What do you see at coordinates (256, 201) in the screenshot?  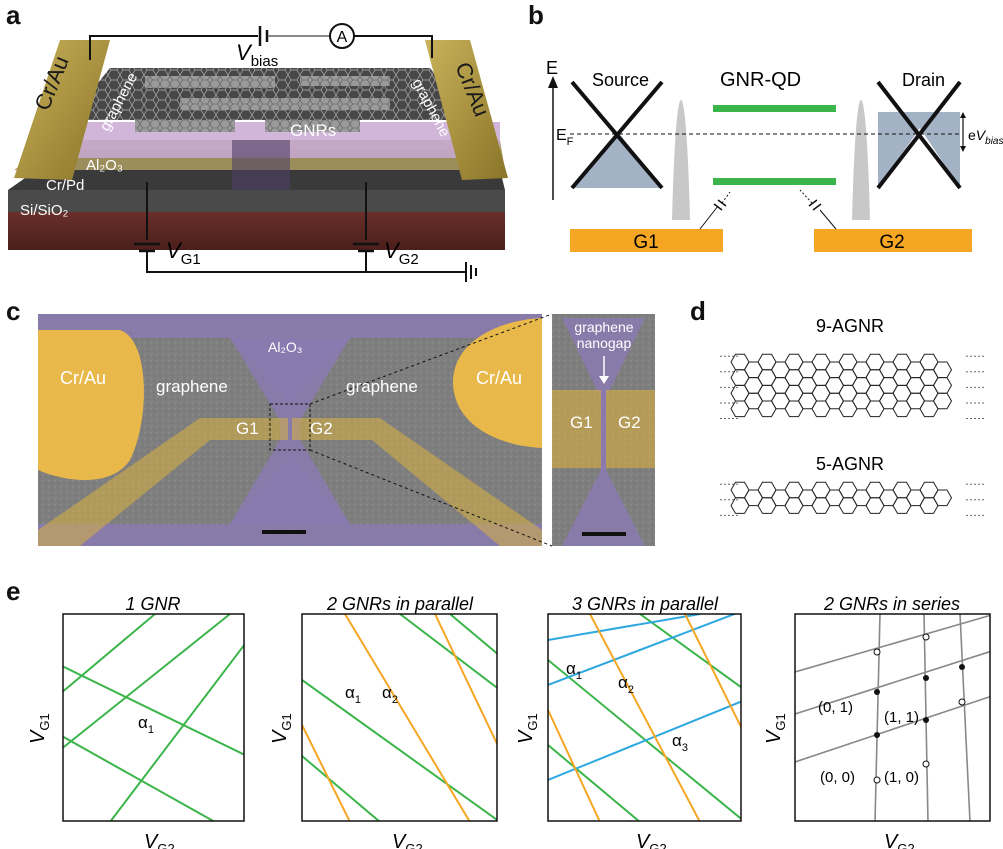 I see `oxide-layer` at bounding box center [256, 201].